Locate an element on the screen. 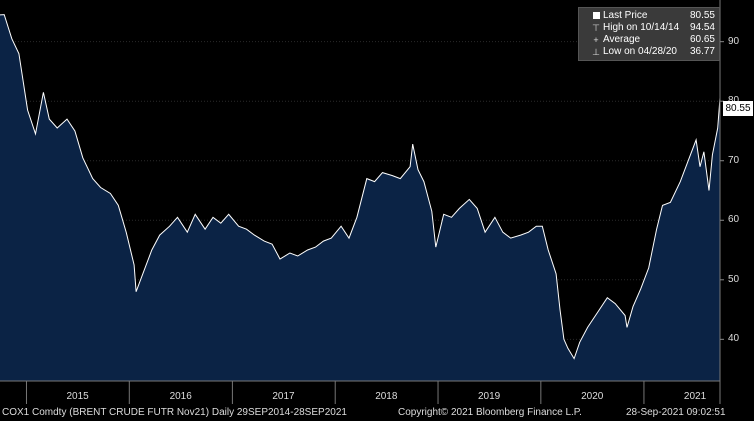 The image size is (754, 421). legend-high: ⊤ High on 10/14/14 94.54 is located at coordinates (649, 28).